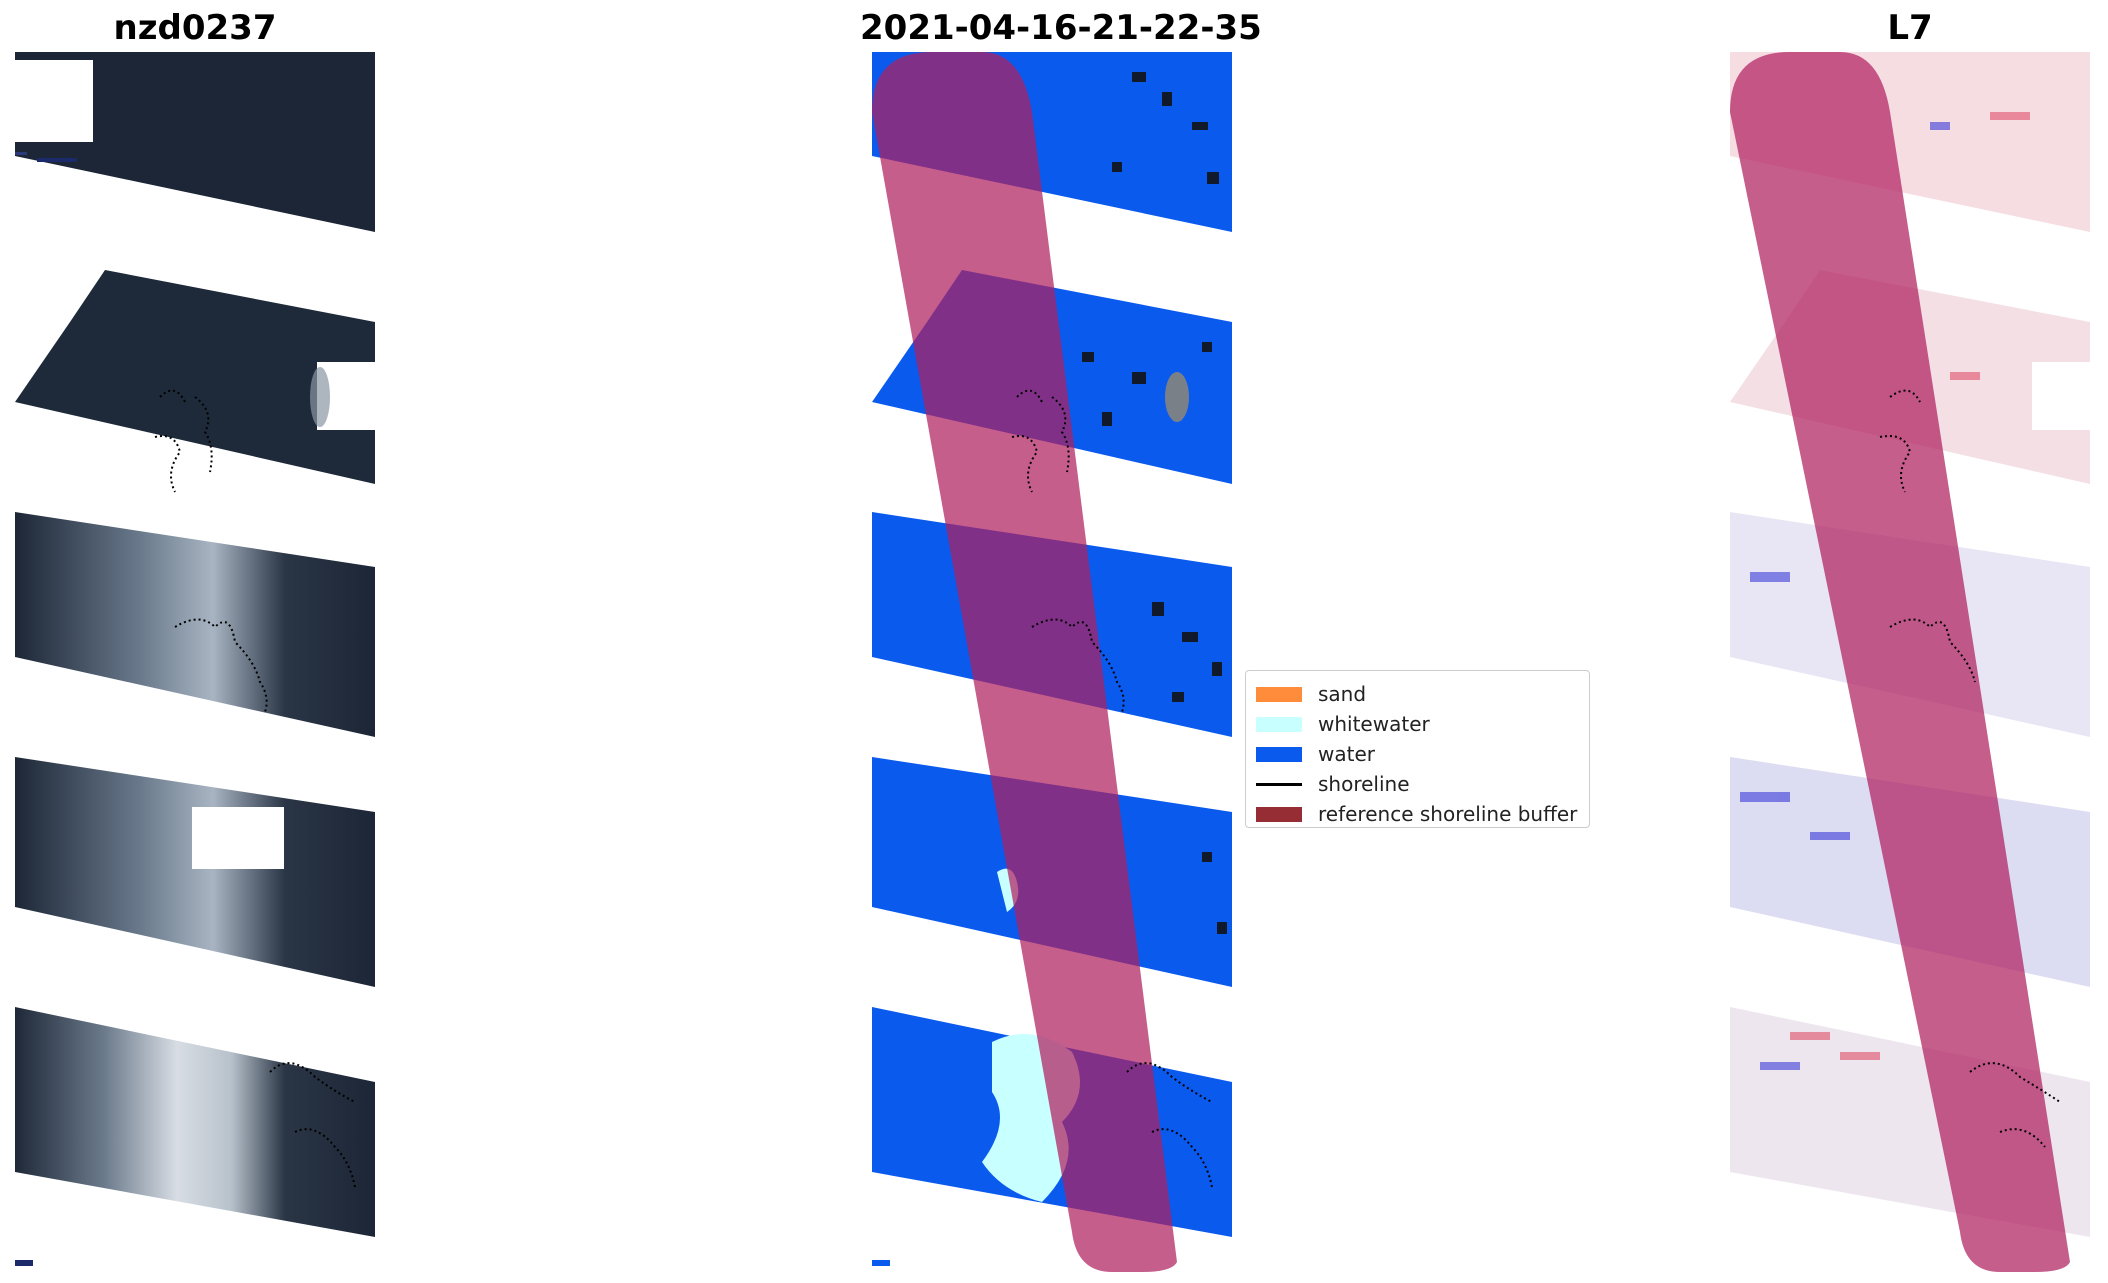 The image size is (2108, 1283). What do you see at coordinates (1374, 724) in the screenshot?
I see `legend-label: whitewater` at bounding box center [1374, 724].